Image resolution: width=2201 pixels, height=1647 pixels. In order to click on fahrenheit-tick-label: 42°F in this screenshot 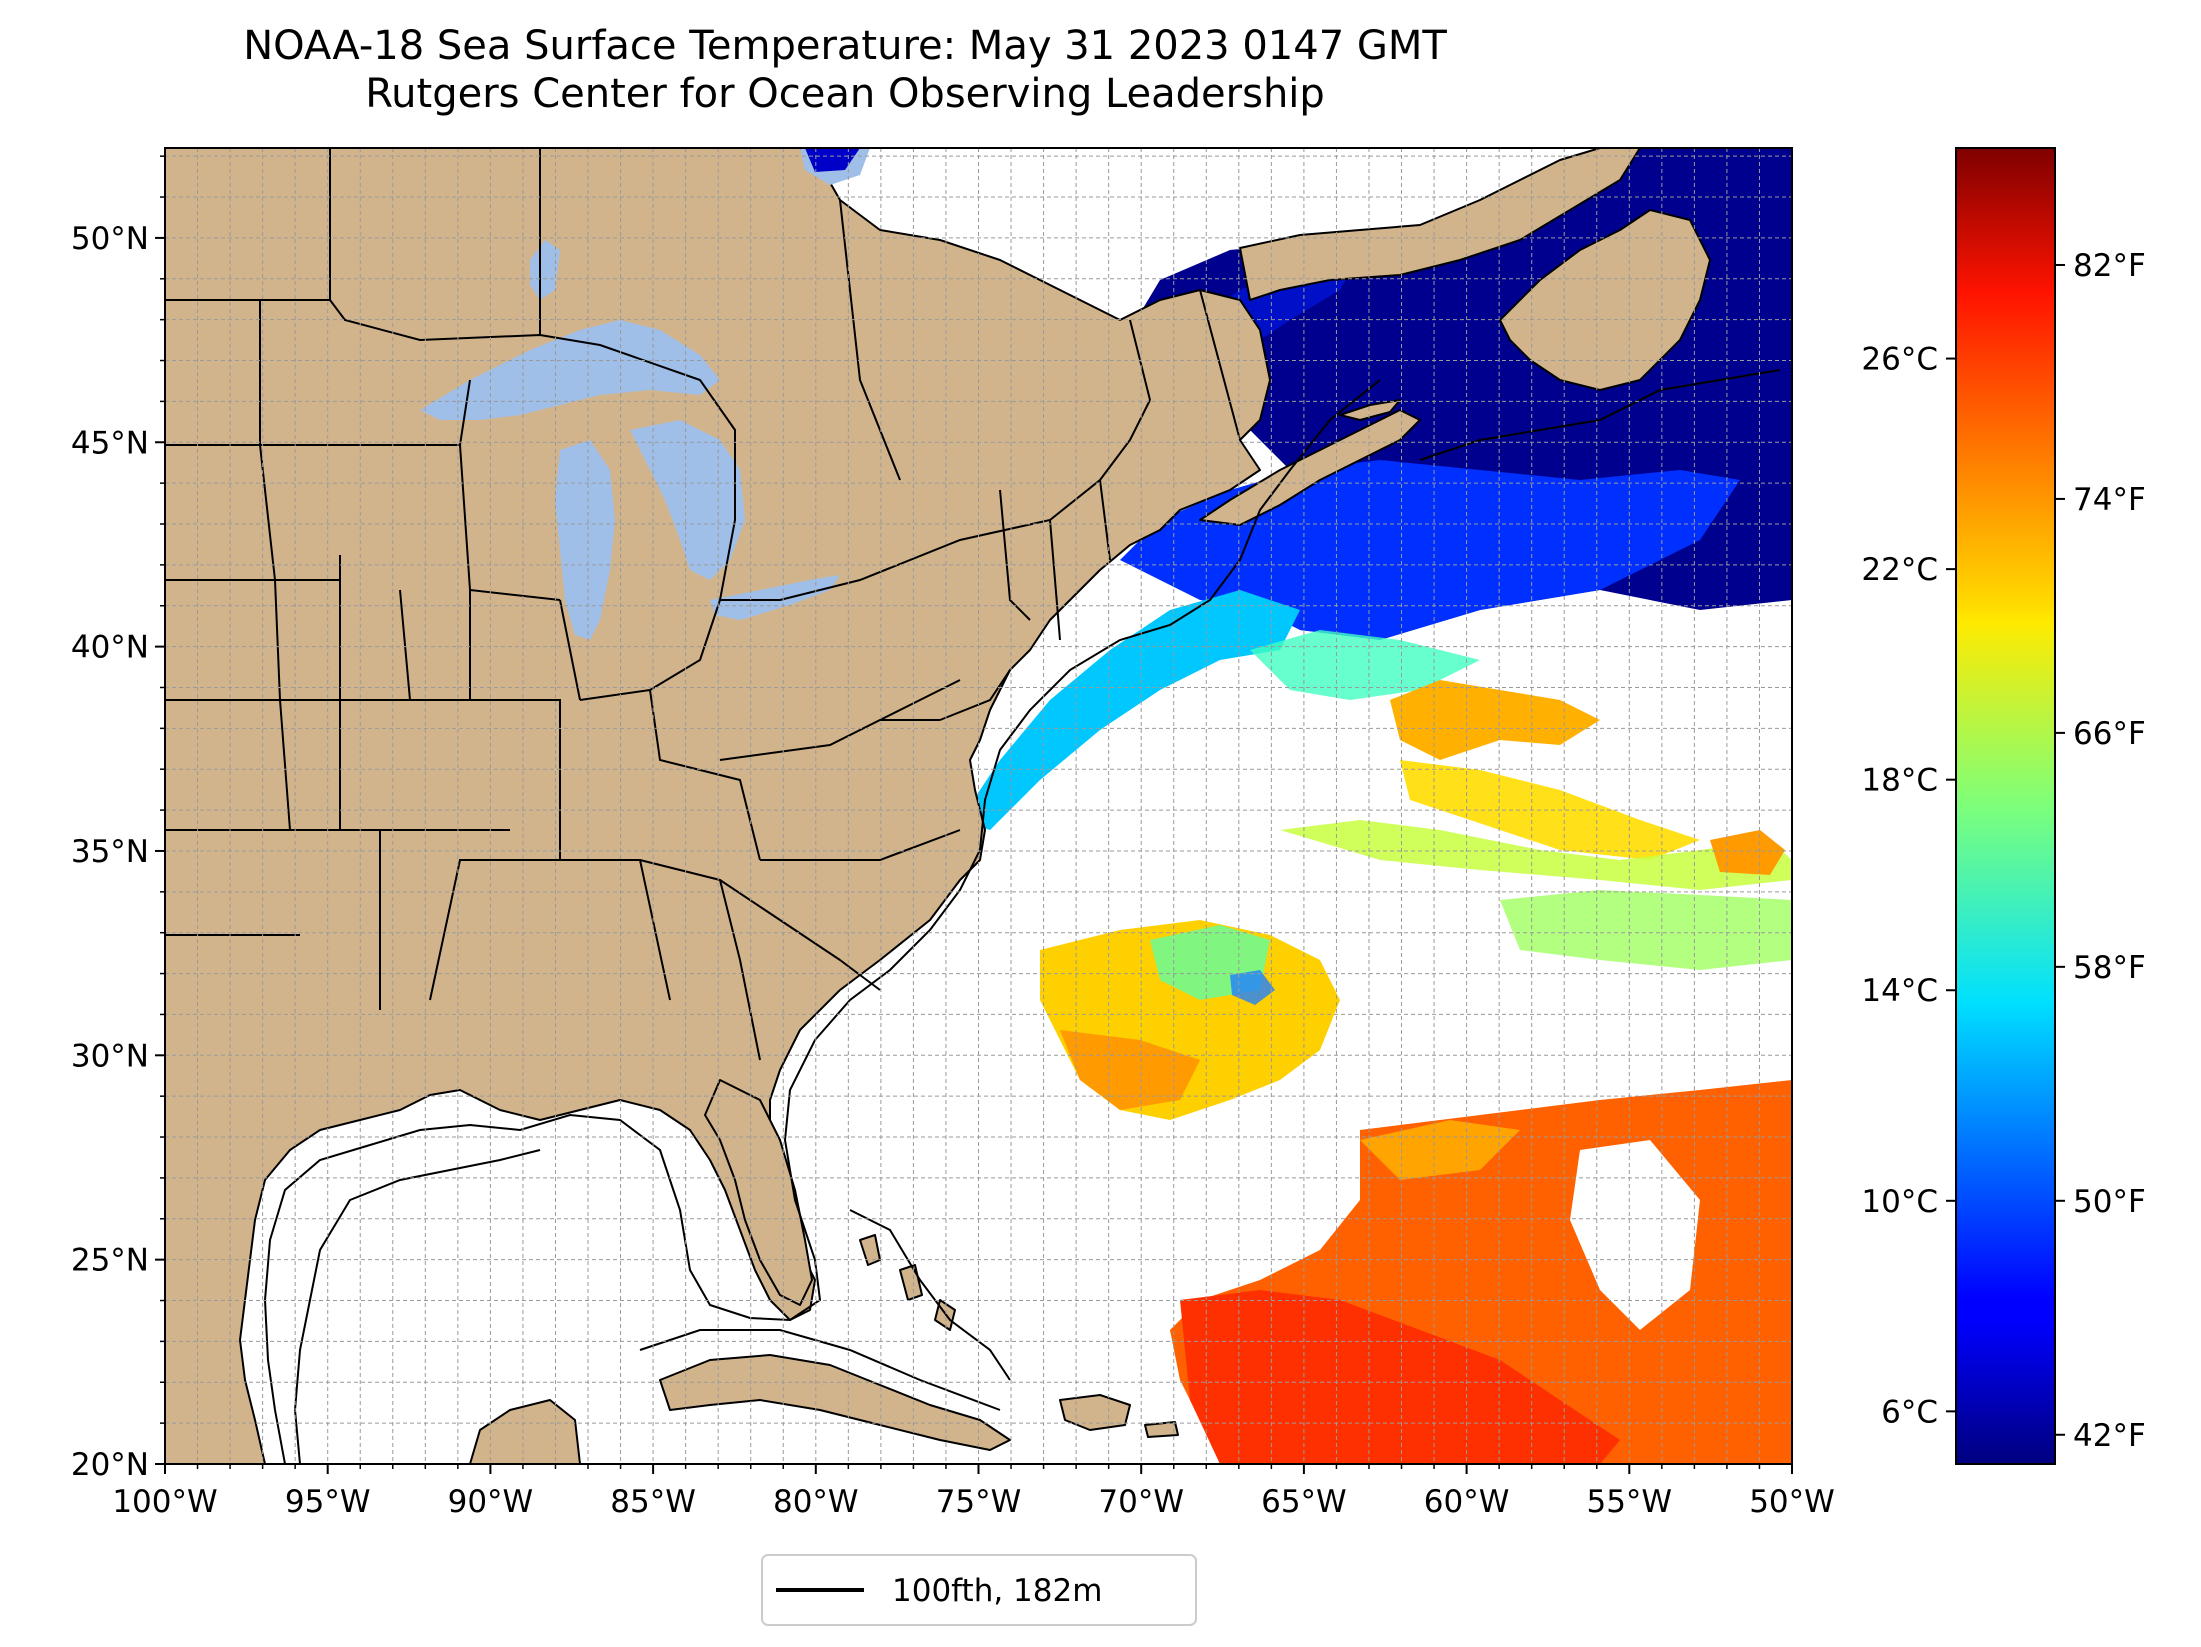, I will do `click(2109, 1436)`.